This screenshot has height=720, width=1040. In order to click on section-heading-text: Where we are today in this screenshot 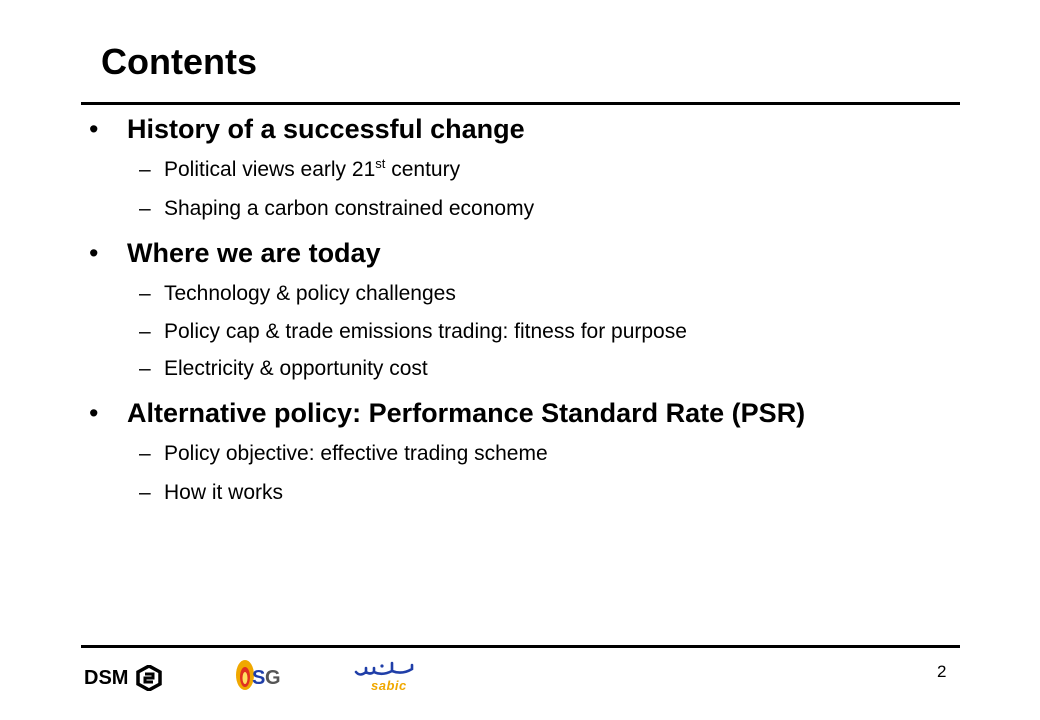, I will do `click(254, 253)`.